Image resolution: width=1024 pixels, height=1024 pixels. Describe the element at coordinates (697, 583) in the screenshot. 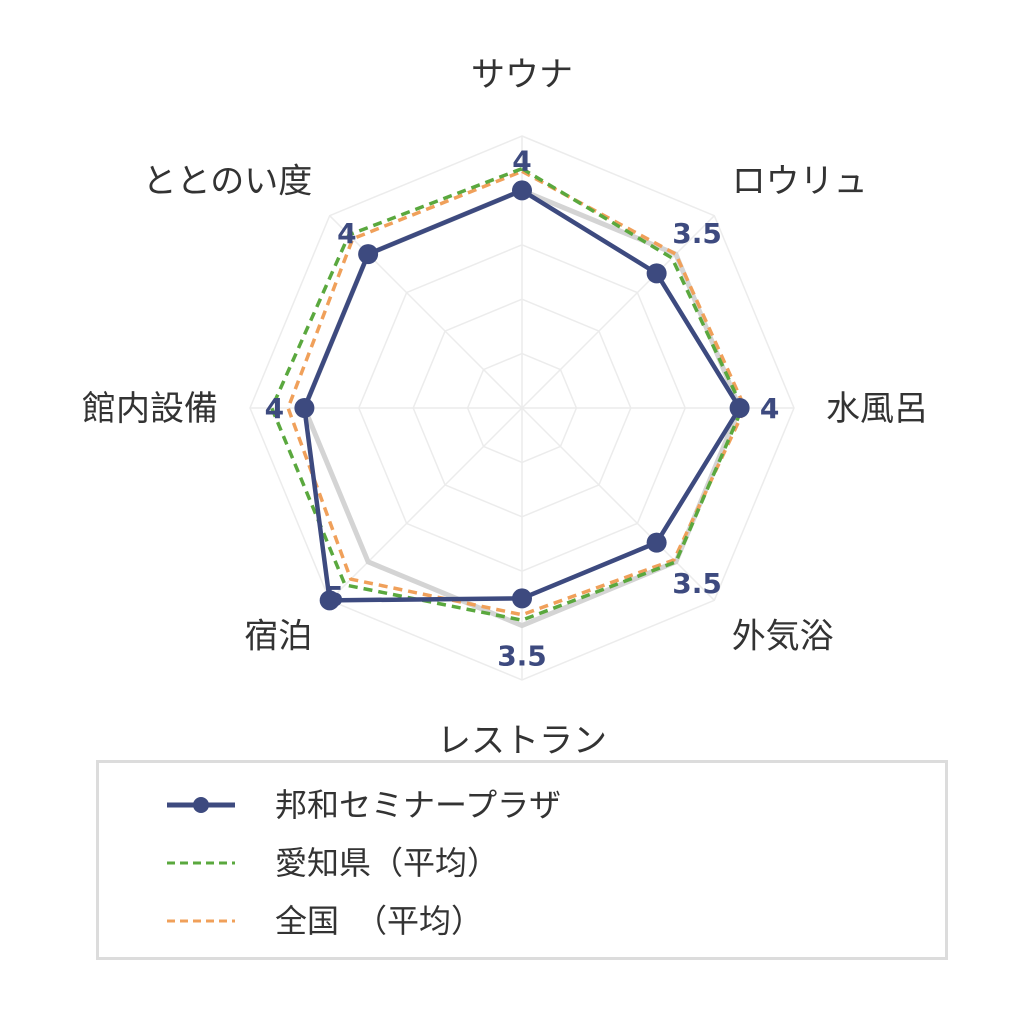

I see `value-label-3: 3.5` at that location.